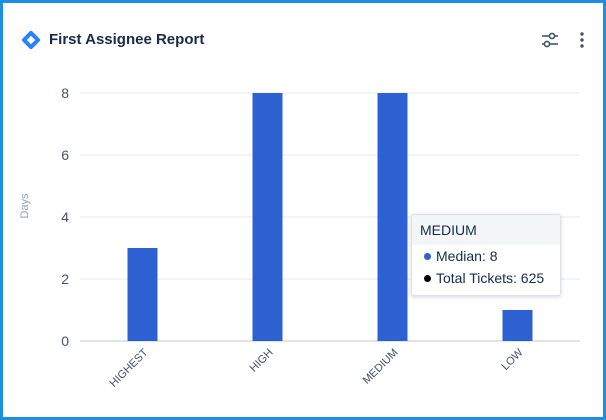 The width and height of the screenshot is (606, 420). I want to click on median-dot-icon, so click(427, 256).